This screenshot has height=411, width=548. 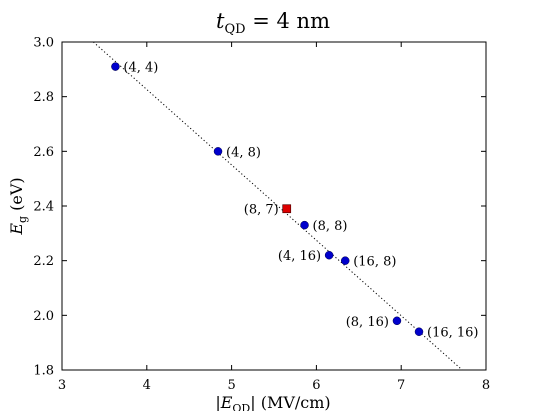 I want to click on y-tick-label: 2.8, so click(x=43, y=97).